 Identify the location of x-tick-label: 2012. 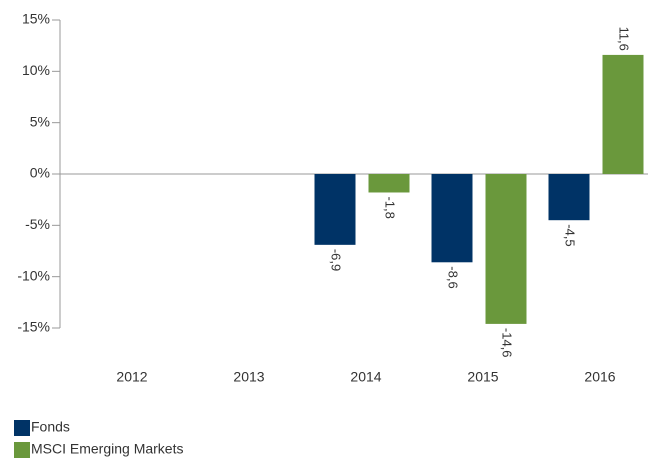
(131, 377).